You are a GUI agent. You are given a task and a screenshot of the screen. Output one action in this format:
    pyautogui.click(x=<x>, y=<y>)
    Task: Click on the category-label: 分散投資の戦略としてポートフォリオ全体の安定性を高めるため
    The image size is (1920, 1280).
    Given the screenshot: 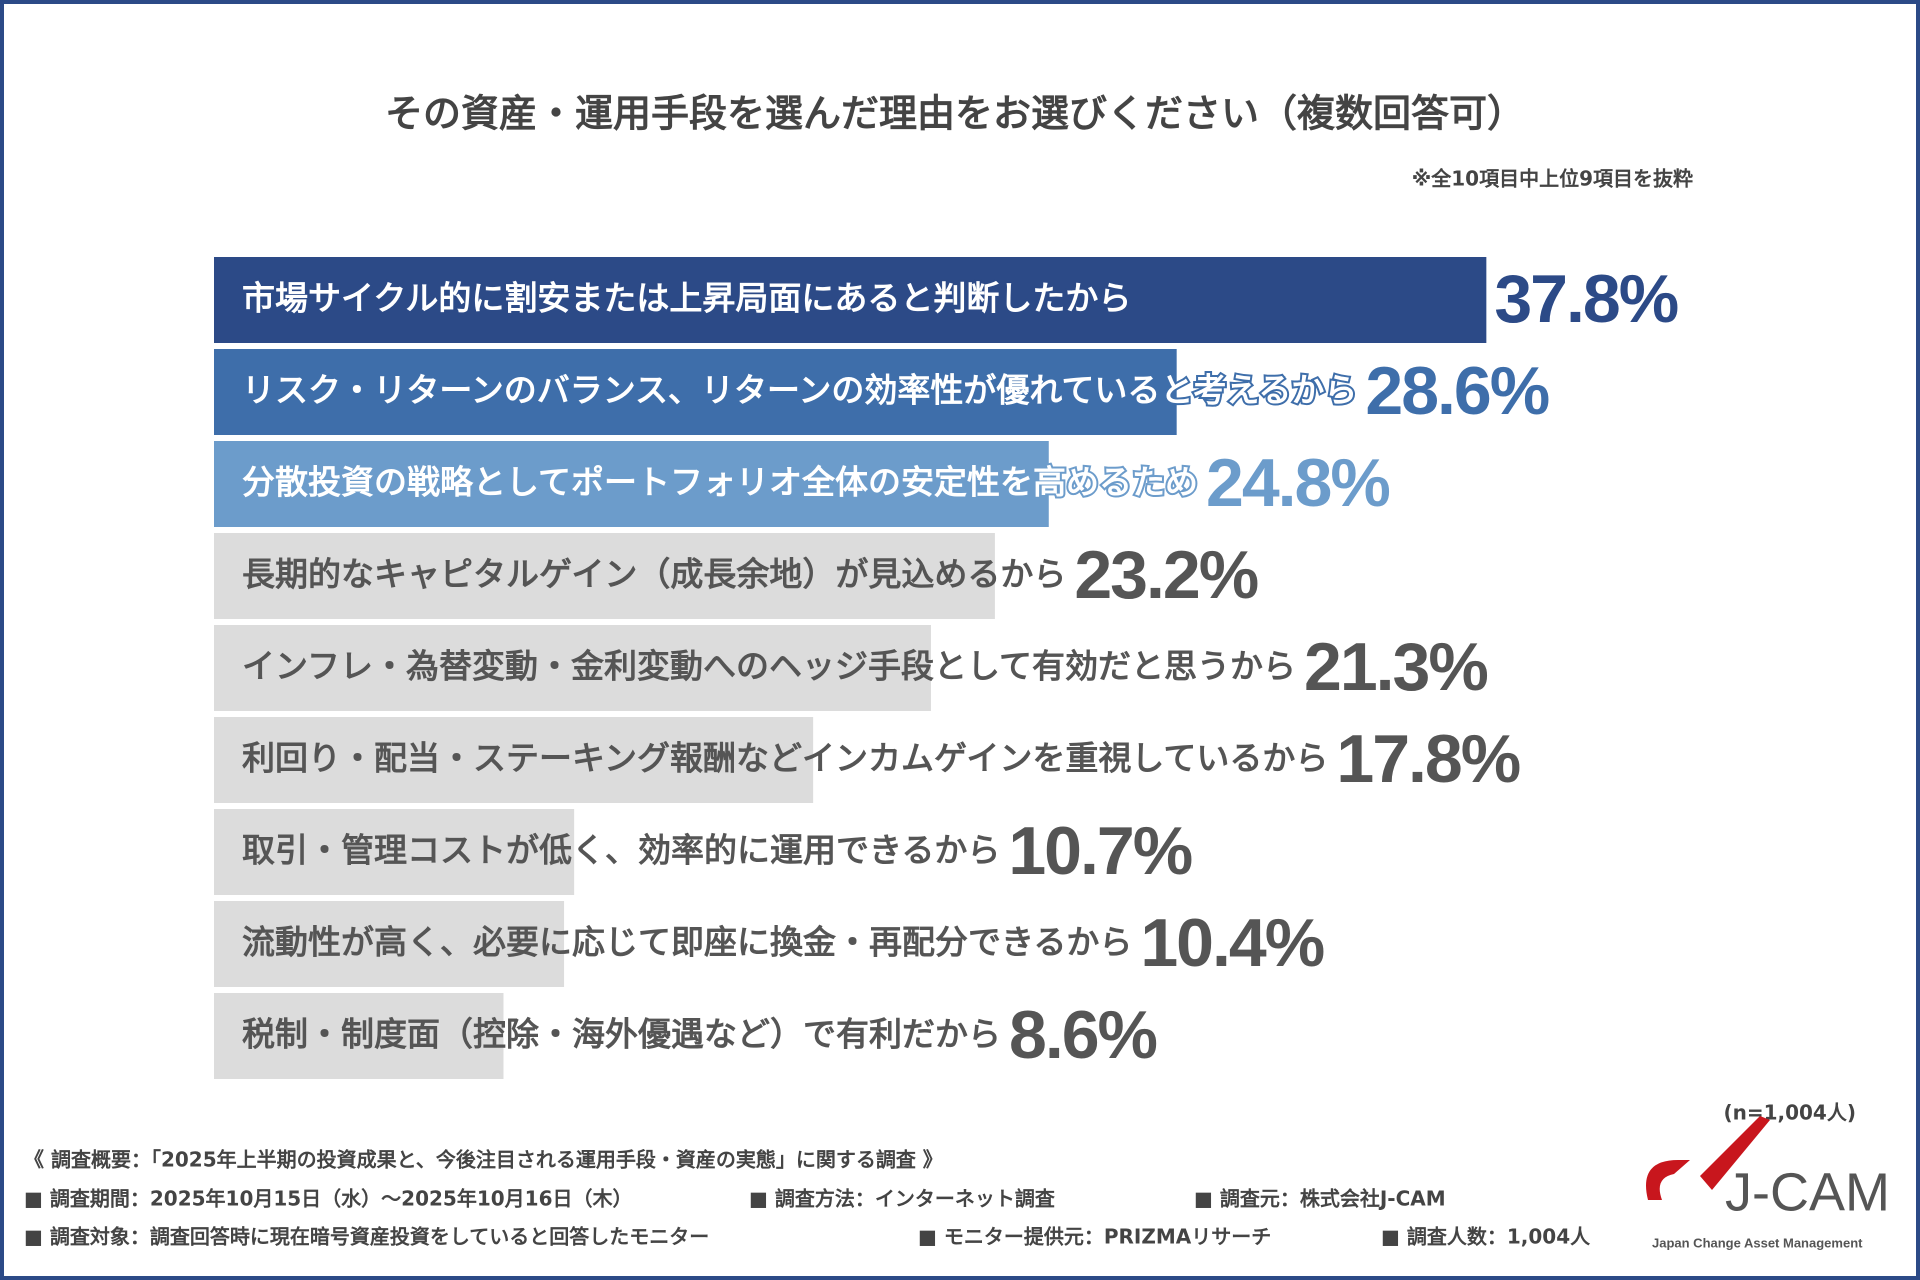 What is the action you would take?
    pyautogui.click(x=720, y=482)
    